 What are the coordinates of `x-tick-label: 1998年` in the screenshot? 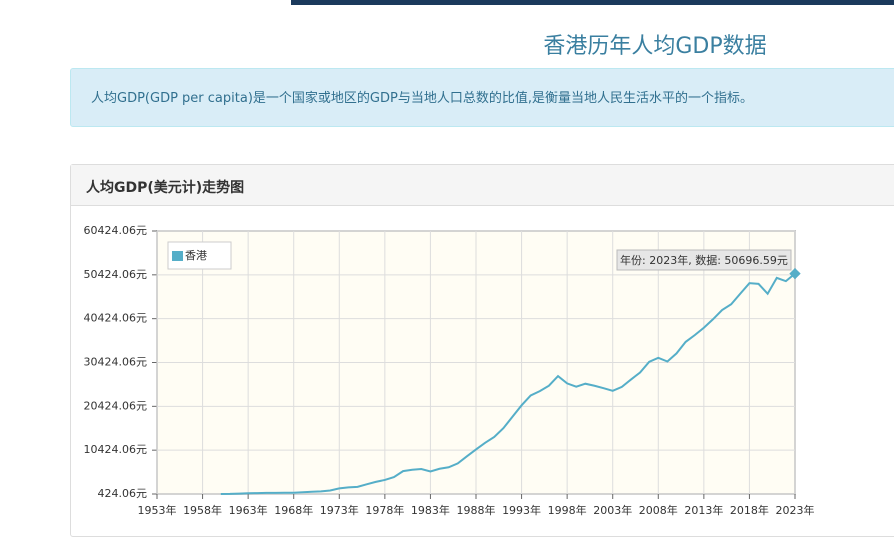 It's located at (567, 510).